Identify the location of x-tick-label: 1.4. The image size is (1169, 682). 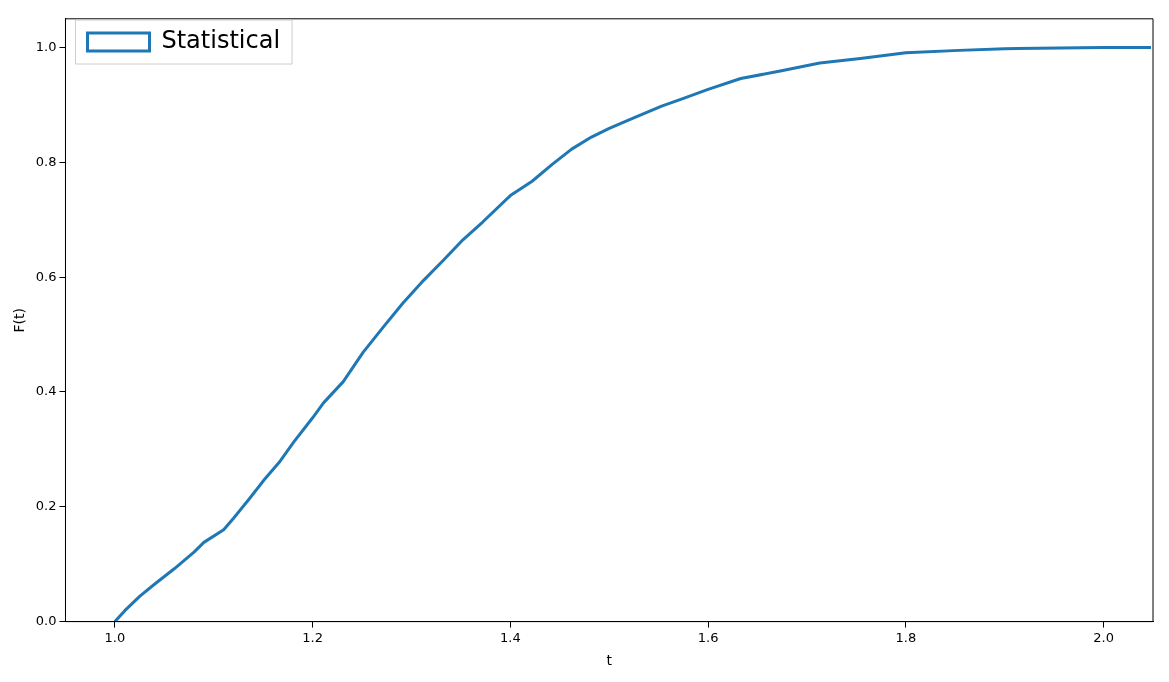
(510, 637).